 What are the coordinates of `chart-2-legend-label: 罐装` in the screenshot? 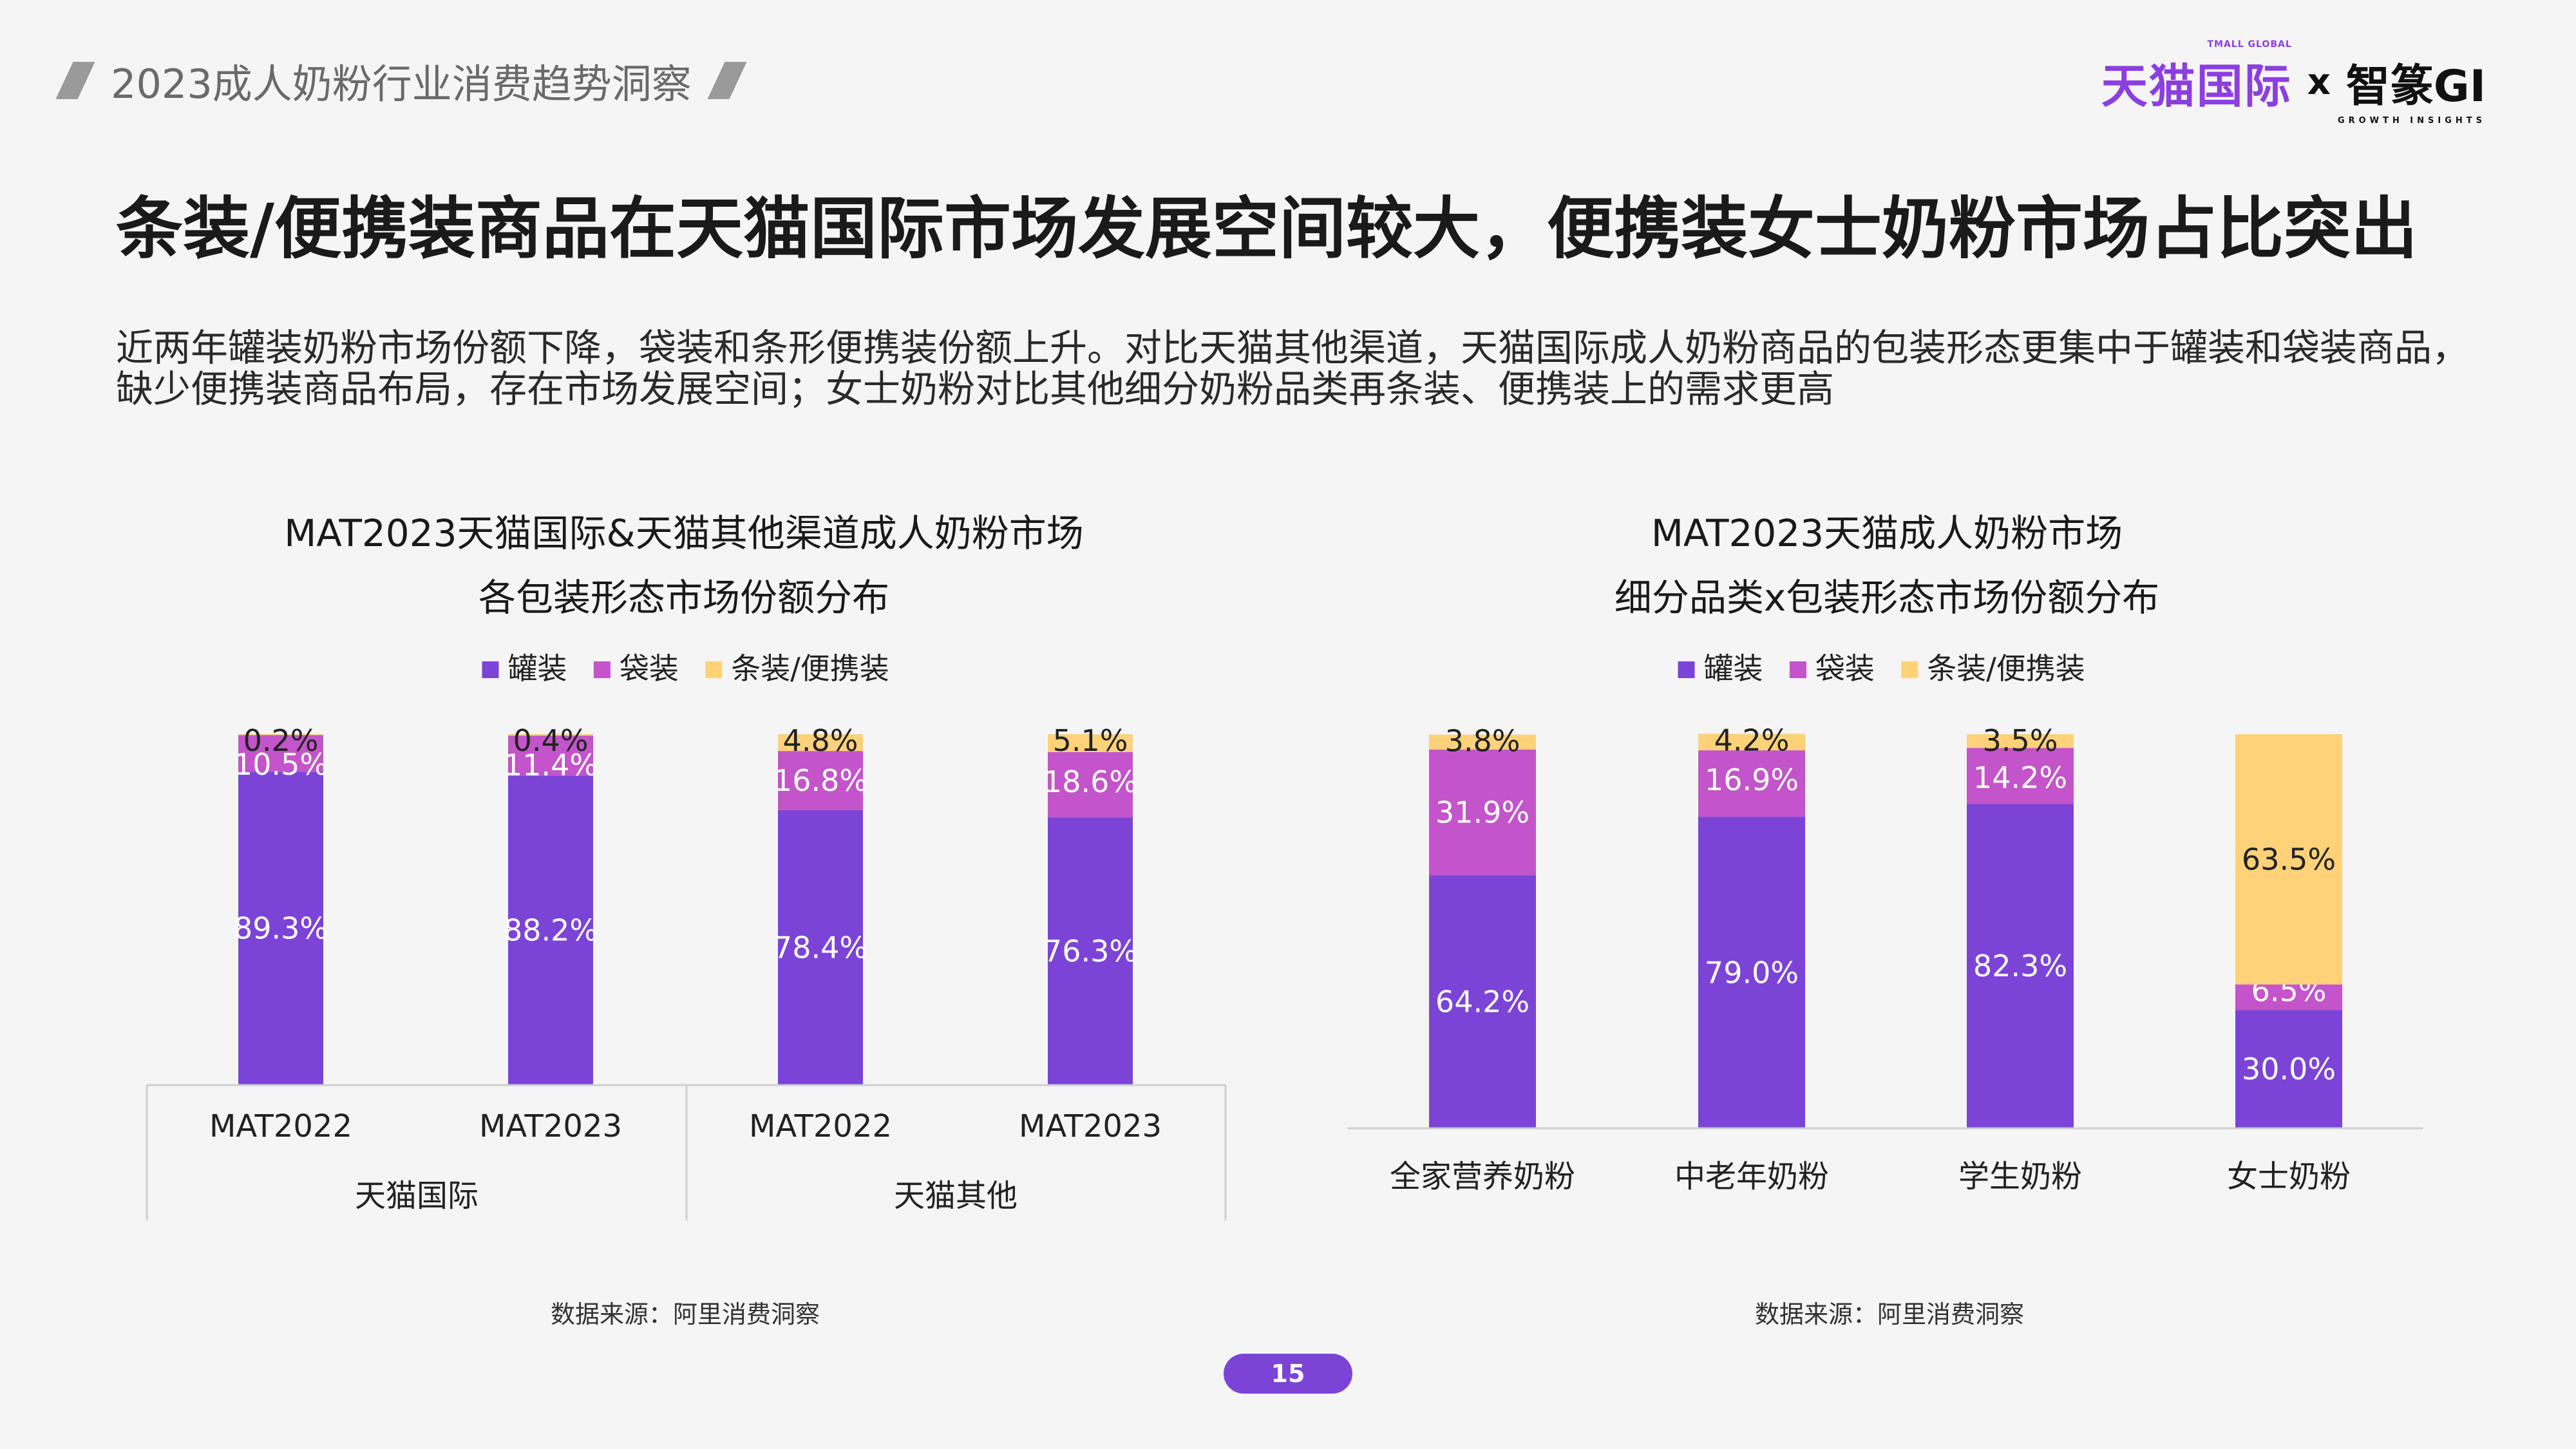 It's located at (1733, 668).